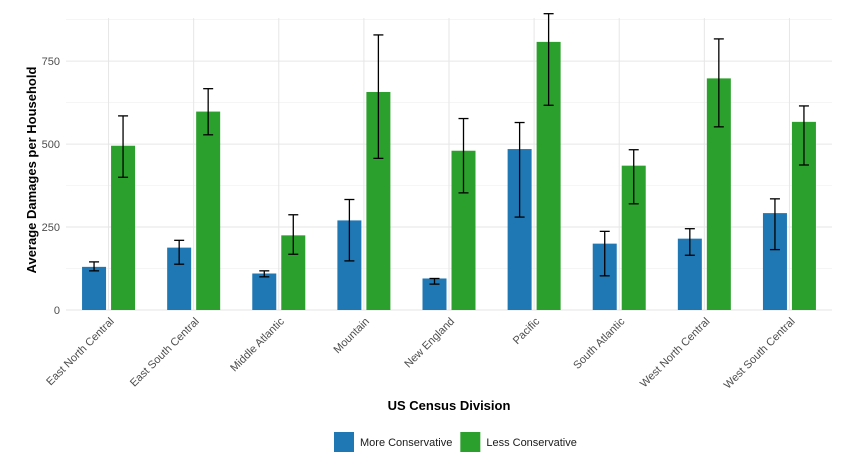 Image resolution: width=844 pixels, height=470 pixels. What do you see at coordinates (599, 343) in the screenshot?
I see `x-tick-label: South Atlantic` at bounding box center [599, 343].